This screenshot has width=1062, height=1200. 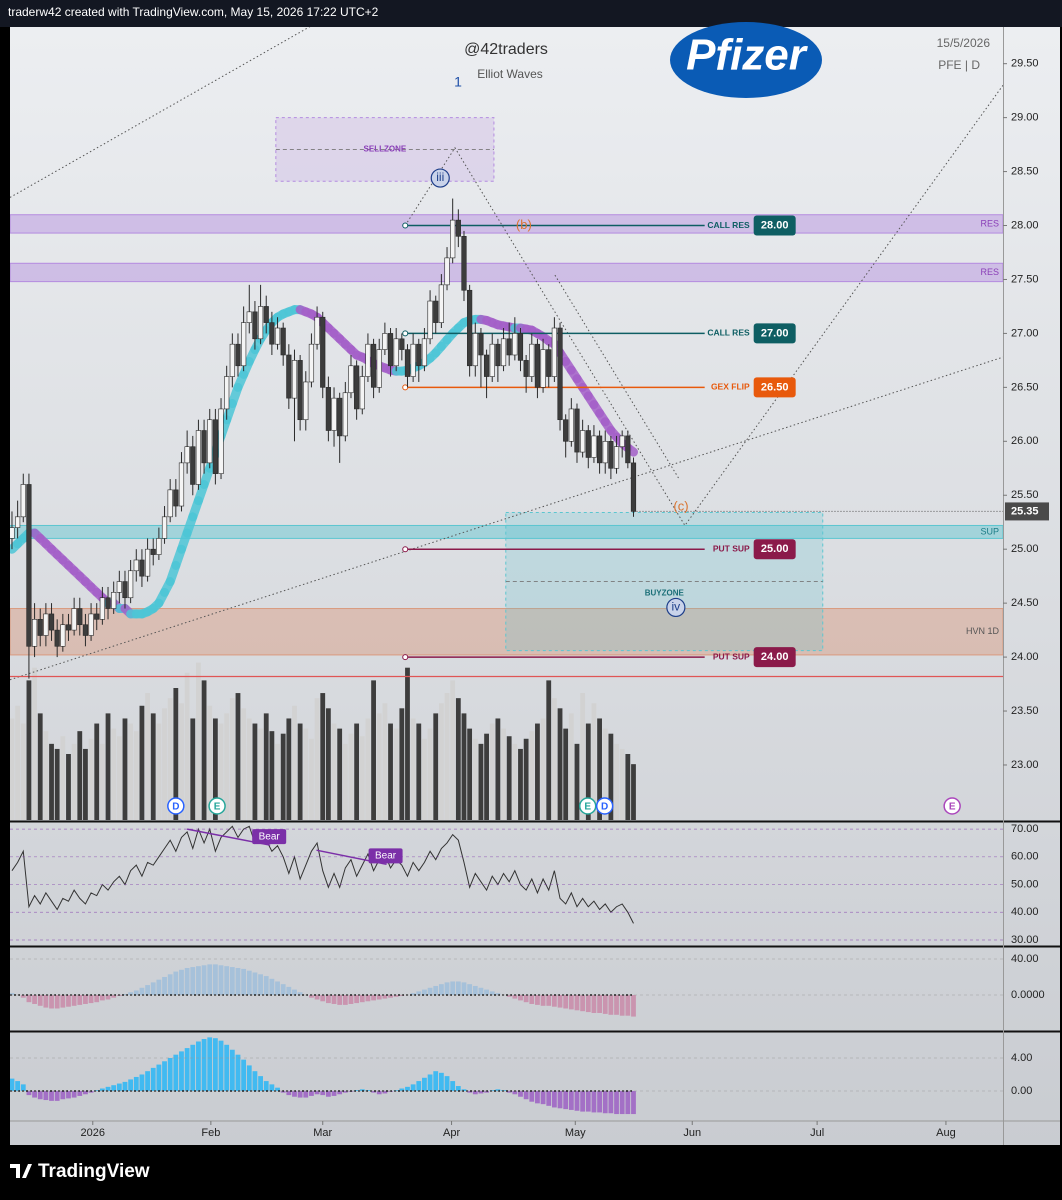 I want to click on x-tick-label: 2026, so click(x=93, y=1133).